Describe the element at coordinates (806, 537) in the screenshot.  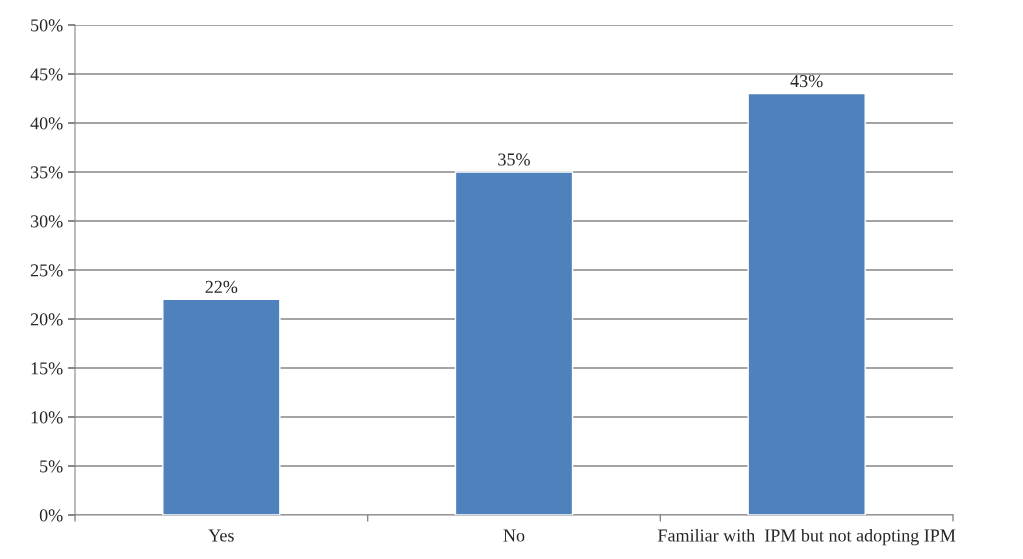
I see `x-tick-label: Familiar with IPM but not adopting IPM` at that location.